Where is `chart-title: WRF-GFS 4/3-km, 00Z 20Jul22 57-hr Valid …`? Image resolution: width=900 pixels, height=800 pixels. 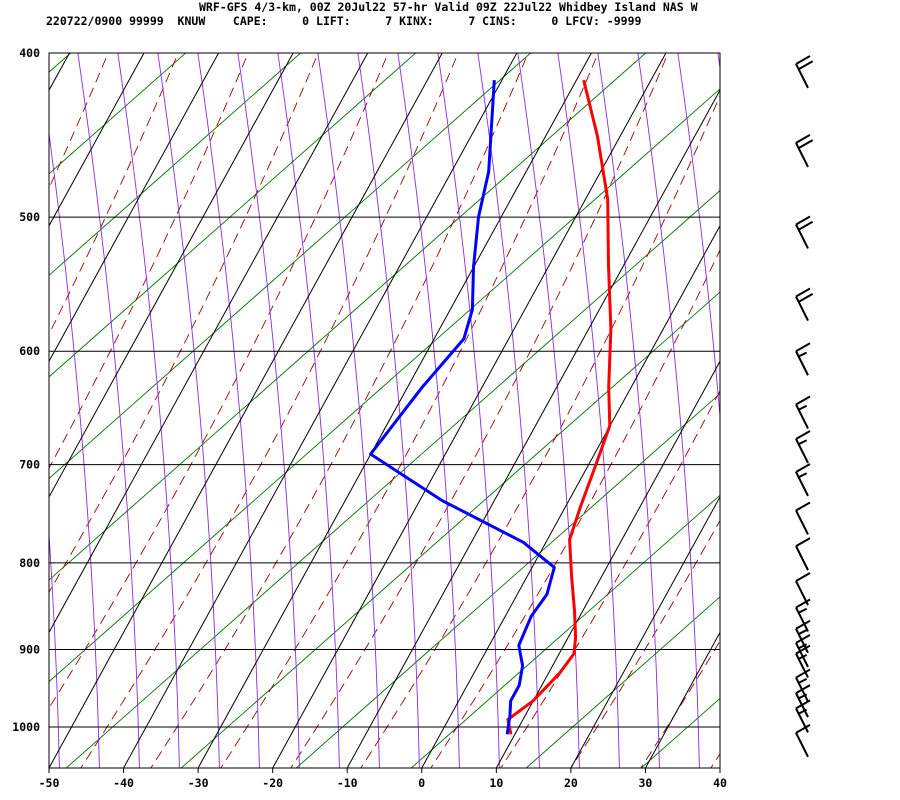 chart-title: WRF-GFS 4/3-km, 00Z 20Jul22 57-hr Valid … is located at coordinates (448, 7).